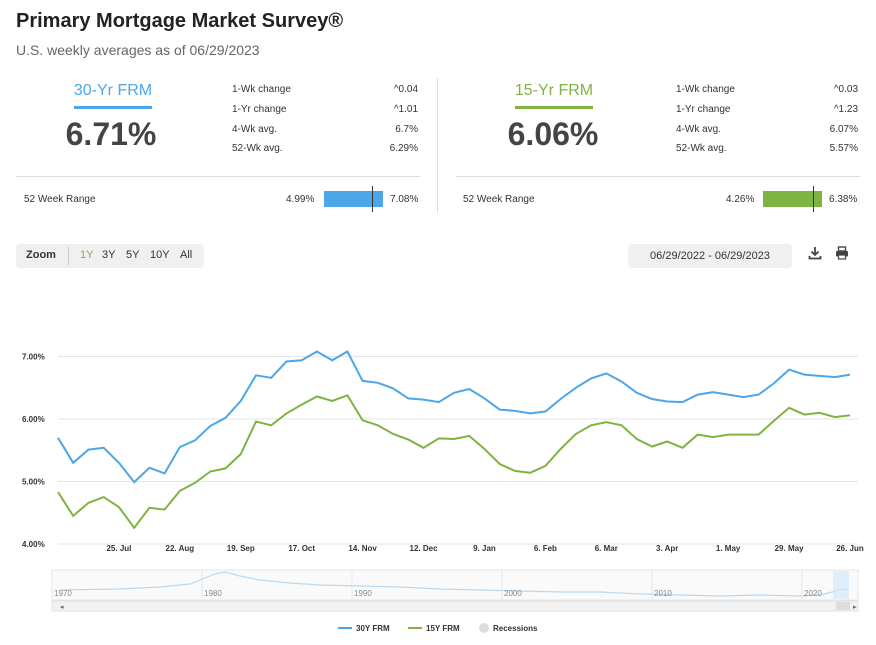 This screenshot has height=645, width=876. I want to click on navigator-year-label: 1970, so click(63, 593).